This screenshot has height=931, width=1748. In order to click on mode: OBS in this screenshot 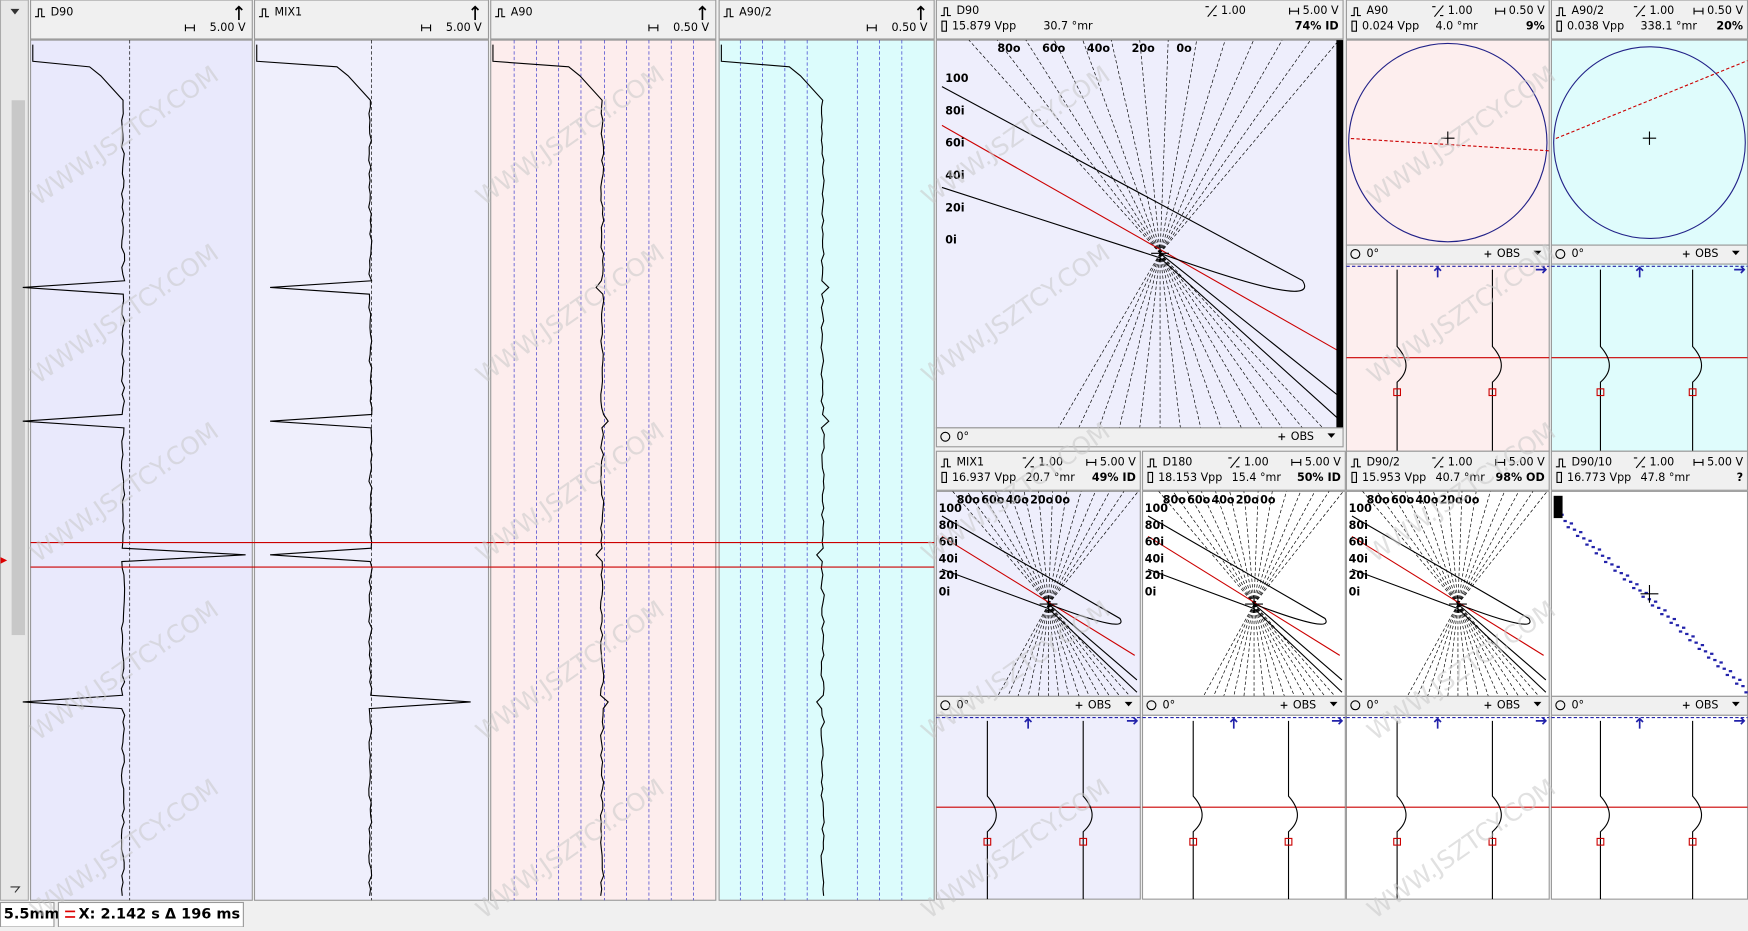, I will do `click(1706, 704)`.